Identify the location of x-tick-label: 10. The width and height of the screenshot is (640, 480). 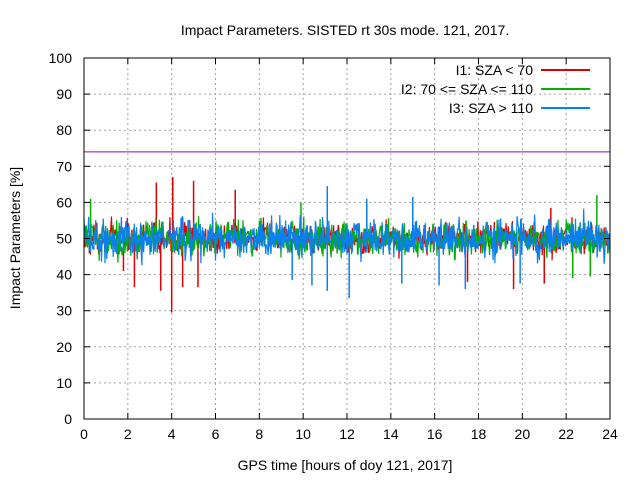
(303, 434).